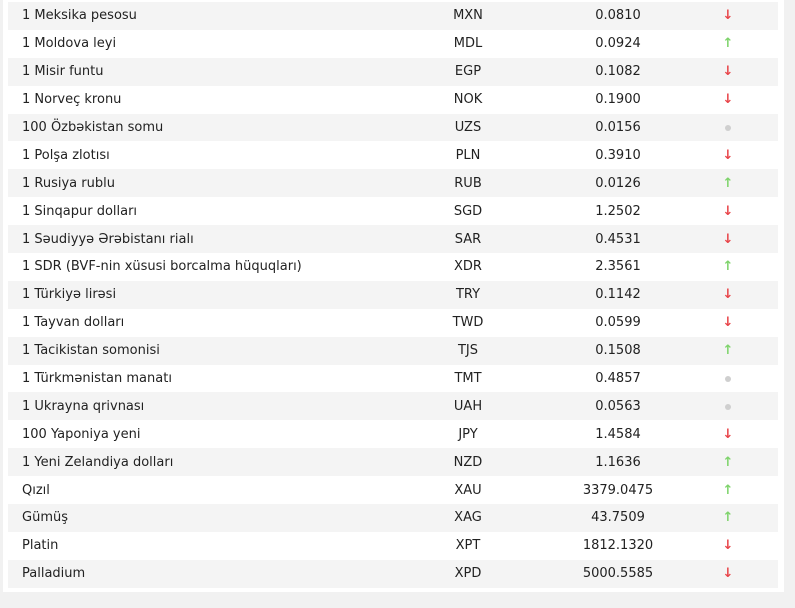  What do you see at coordinates (69, 44) in the screenshot?
I see `currency-name: 1 Moldova leyi` at bounding box center [69, 44].